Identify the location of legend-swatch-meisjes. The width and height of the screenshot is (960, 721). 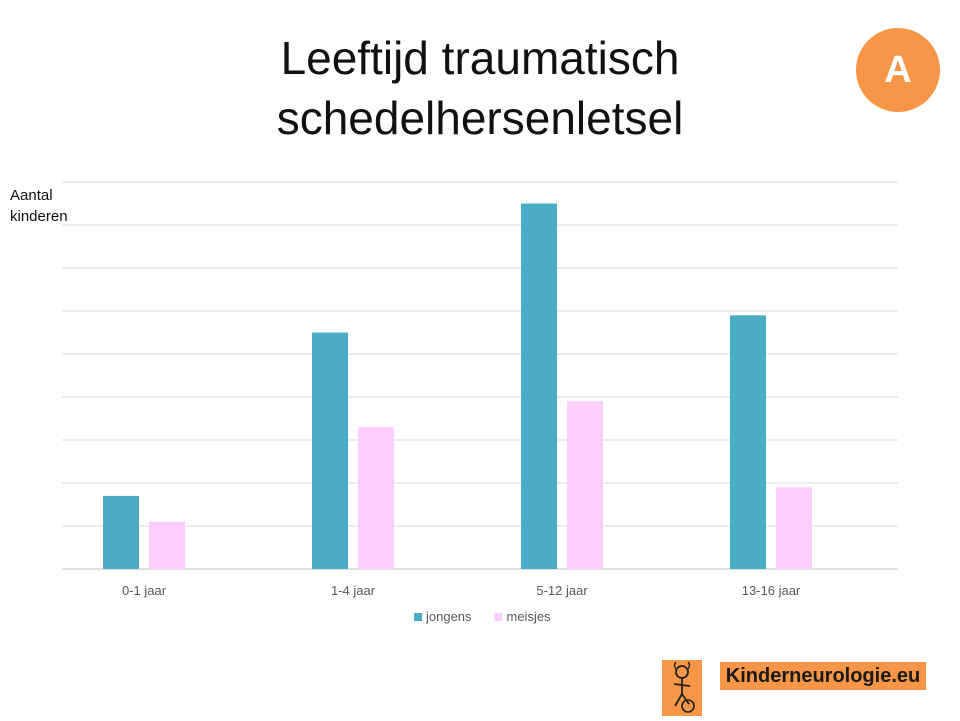
(498, 617).